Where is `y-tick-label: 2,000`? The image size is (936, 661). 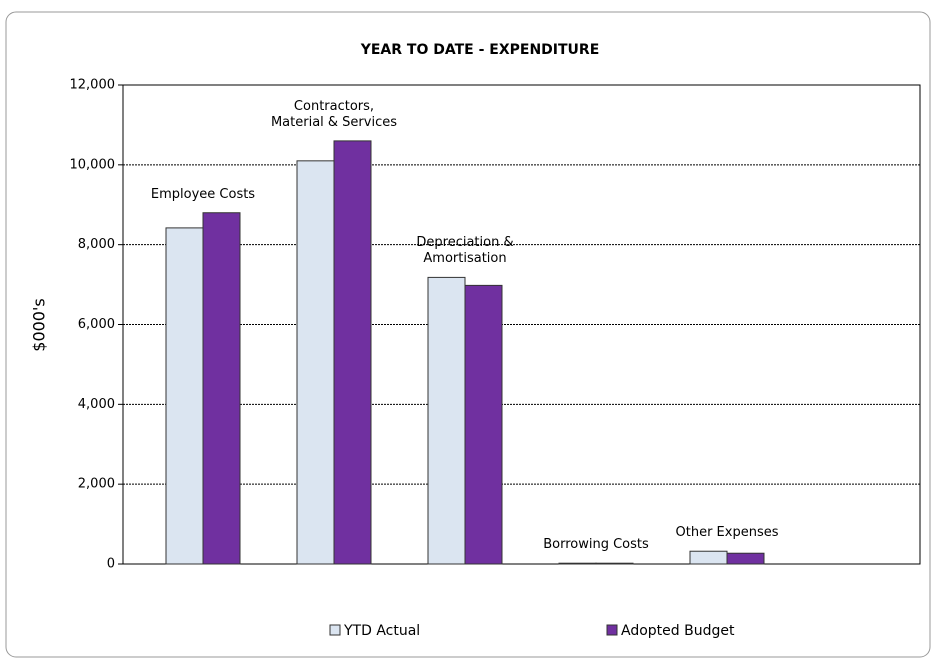 y-tick-label: 2,000 is located at coordinates (96, 484).